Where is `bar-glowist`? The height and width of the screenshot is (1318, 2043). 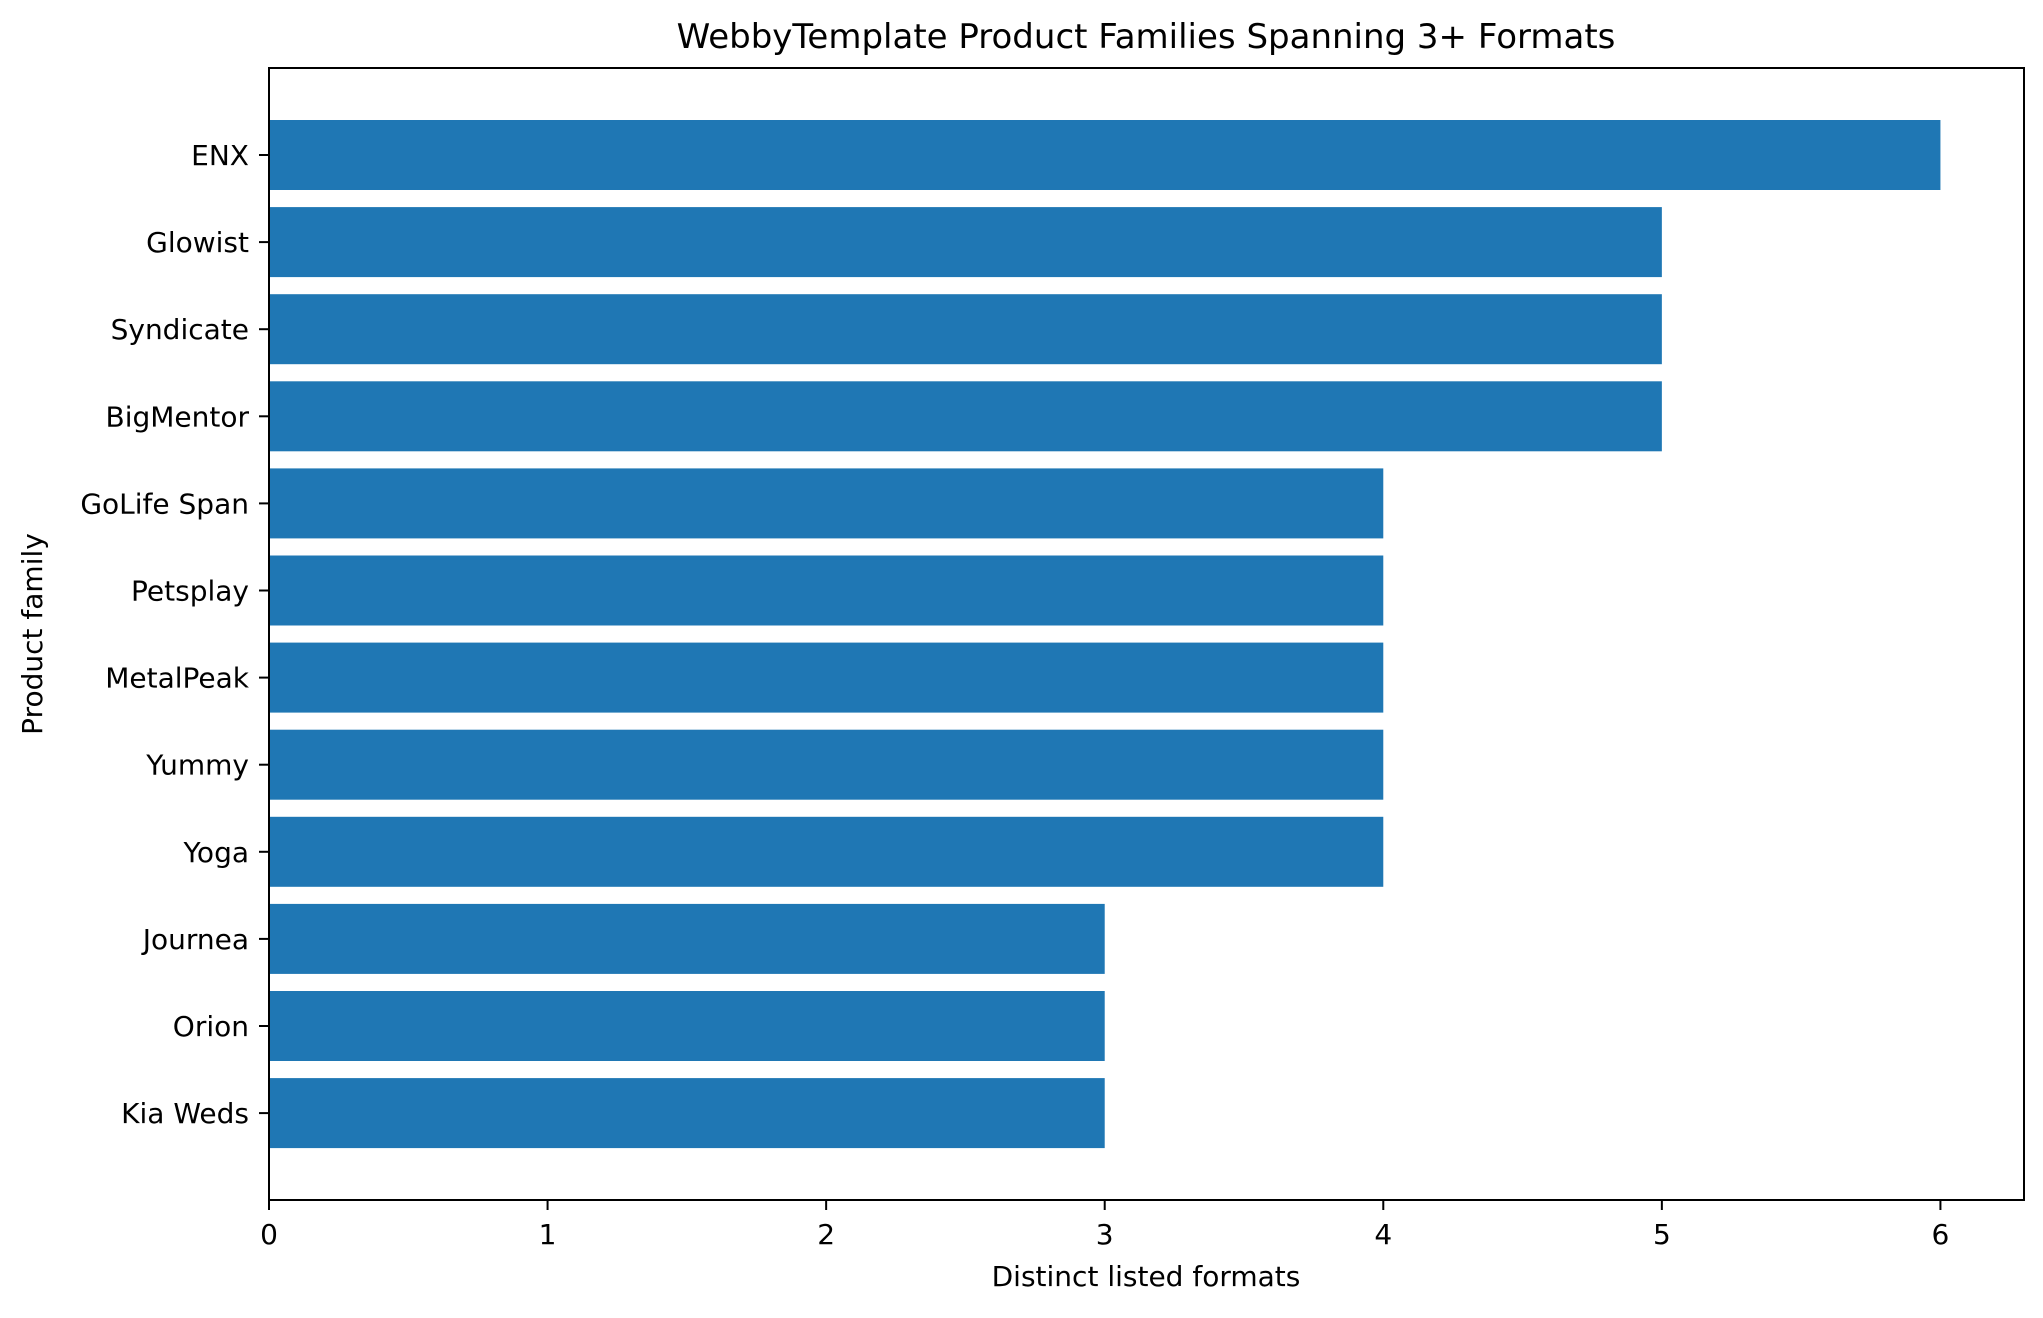 bar-glowist is located at coordinates (965, 242).